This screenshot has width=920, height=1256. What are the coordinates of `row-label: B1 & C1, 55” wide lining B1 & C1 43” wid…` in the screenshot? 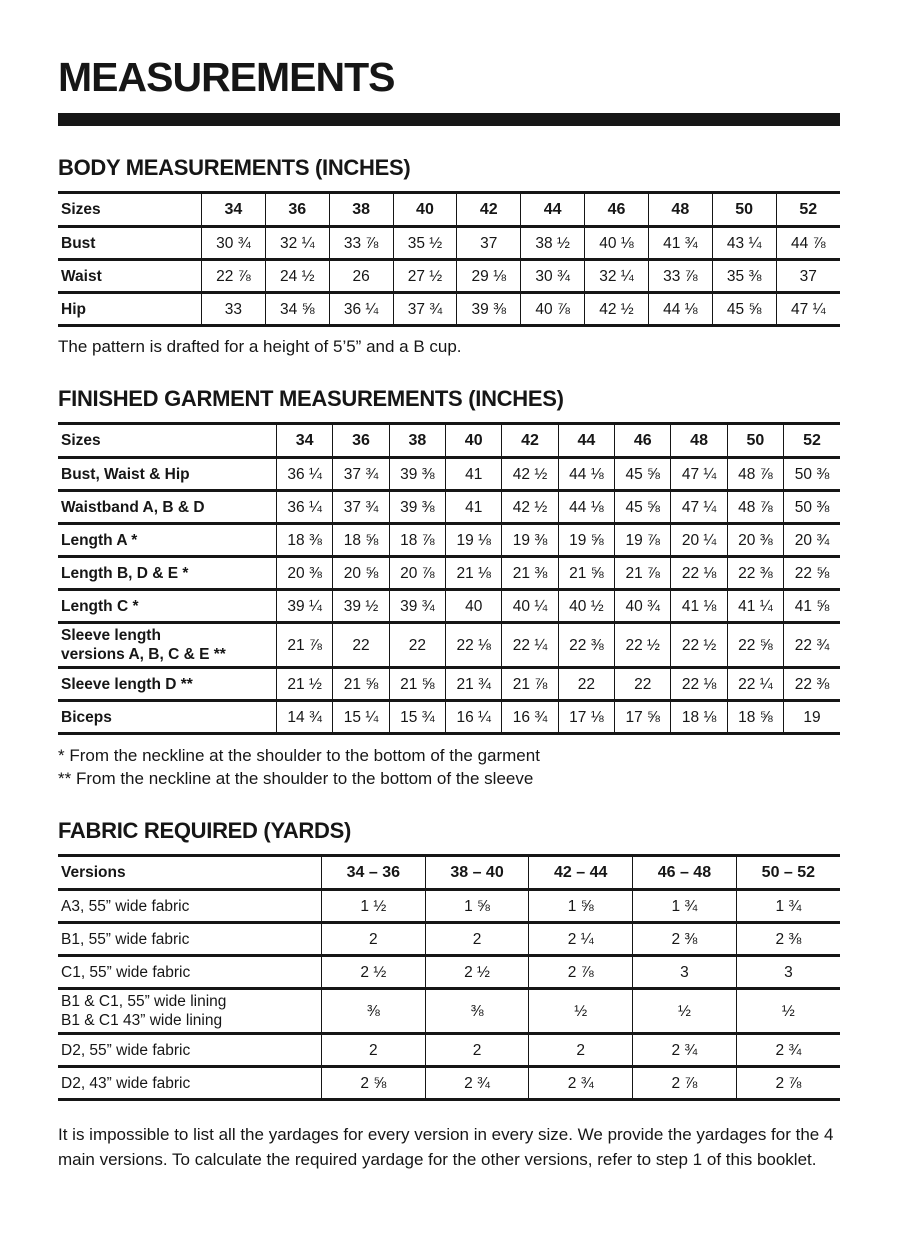 It's located at (144, 1011).